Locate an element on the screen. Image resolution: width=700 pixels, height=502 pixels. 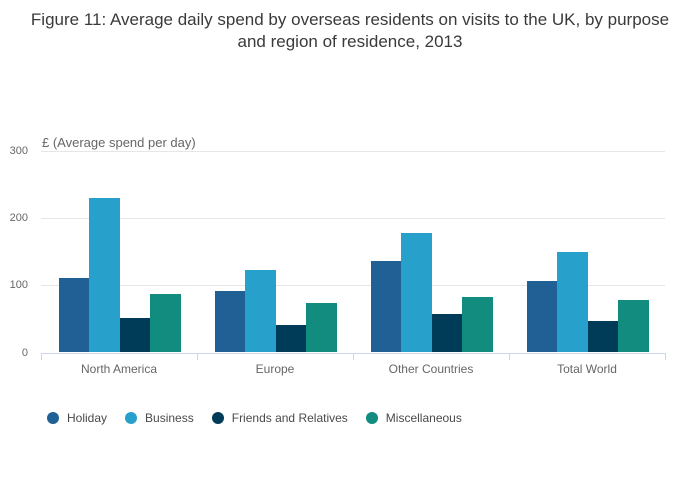
bar-holiday-north-america is located at coordinates (73, 315).